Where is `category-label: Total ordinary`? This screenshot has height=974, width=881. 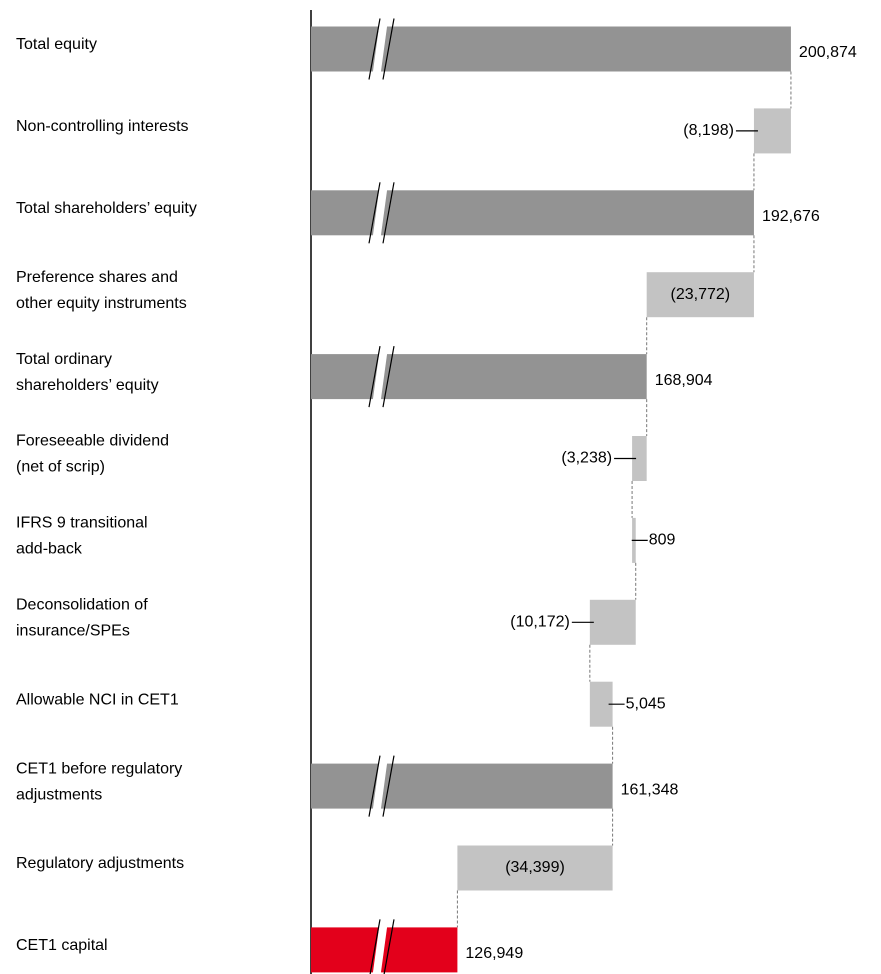
category-label: Total ordinary is located at coordinates (64, 359).